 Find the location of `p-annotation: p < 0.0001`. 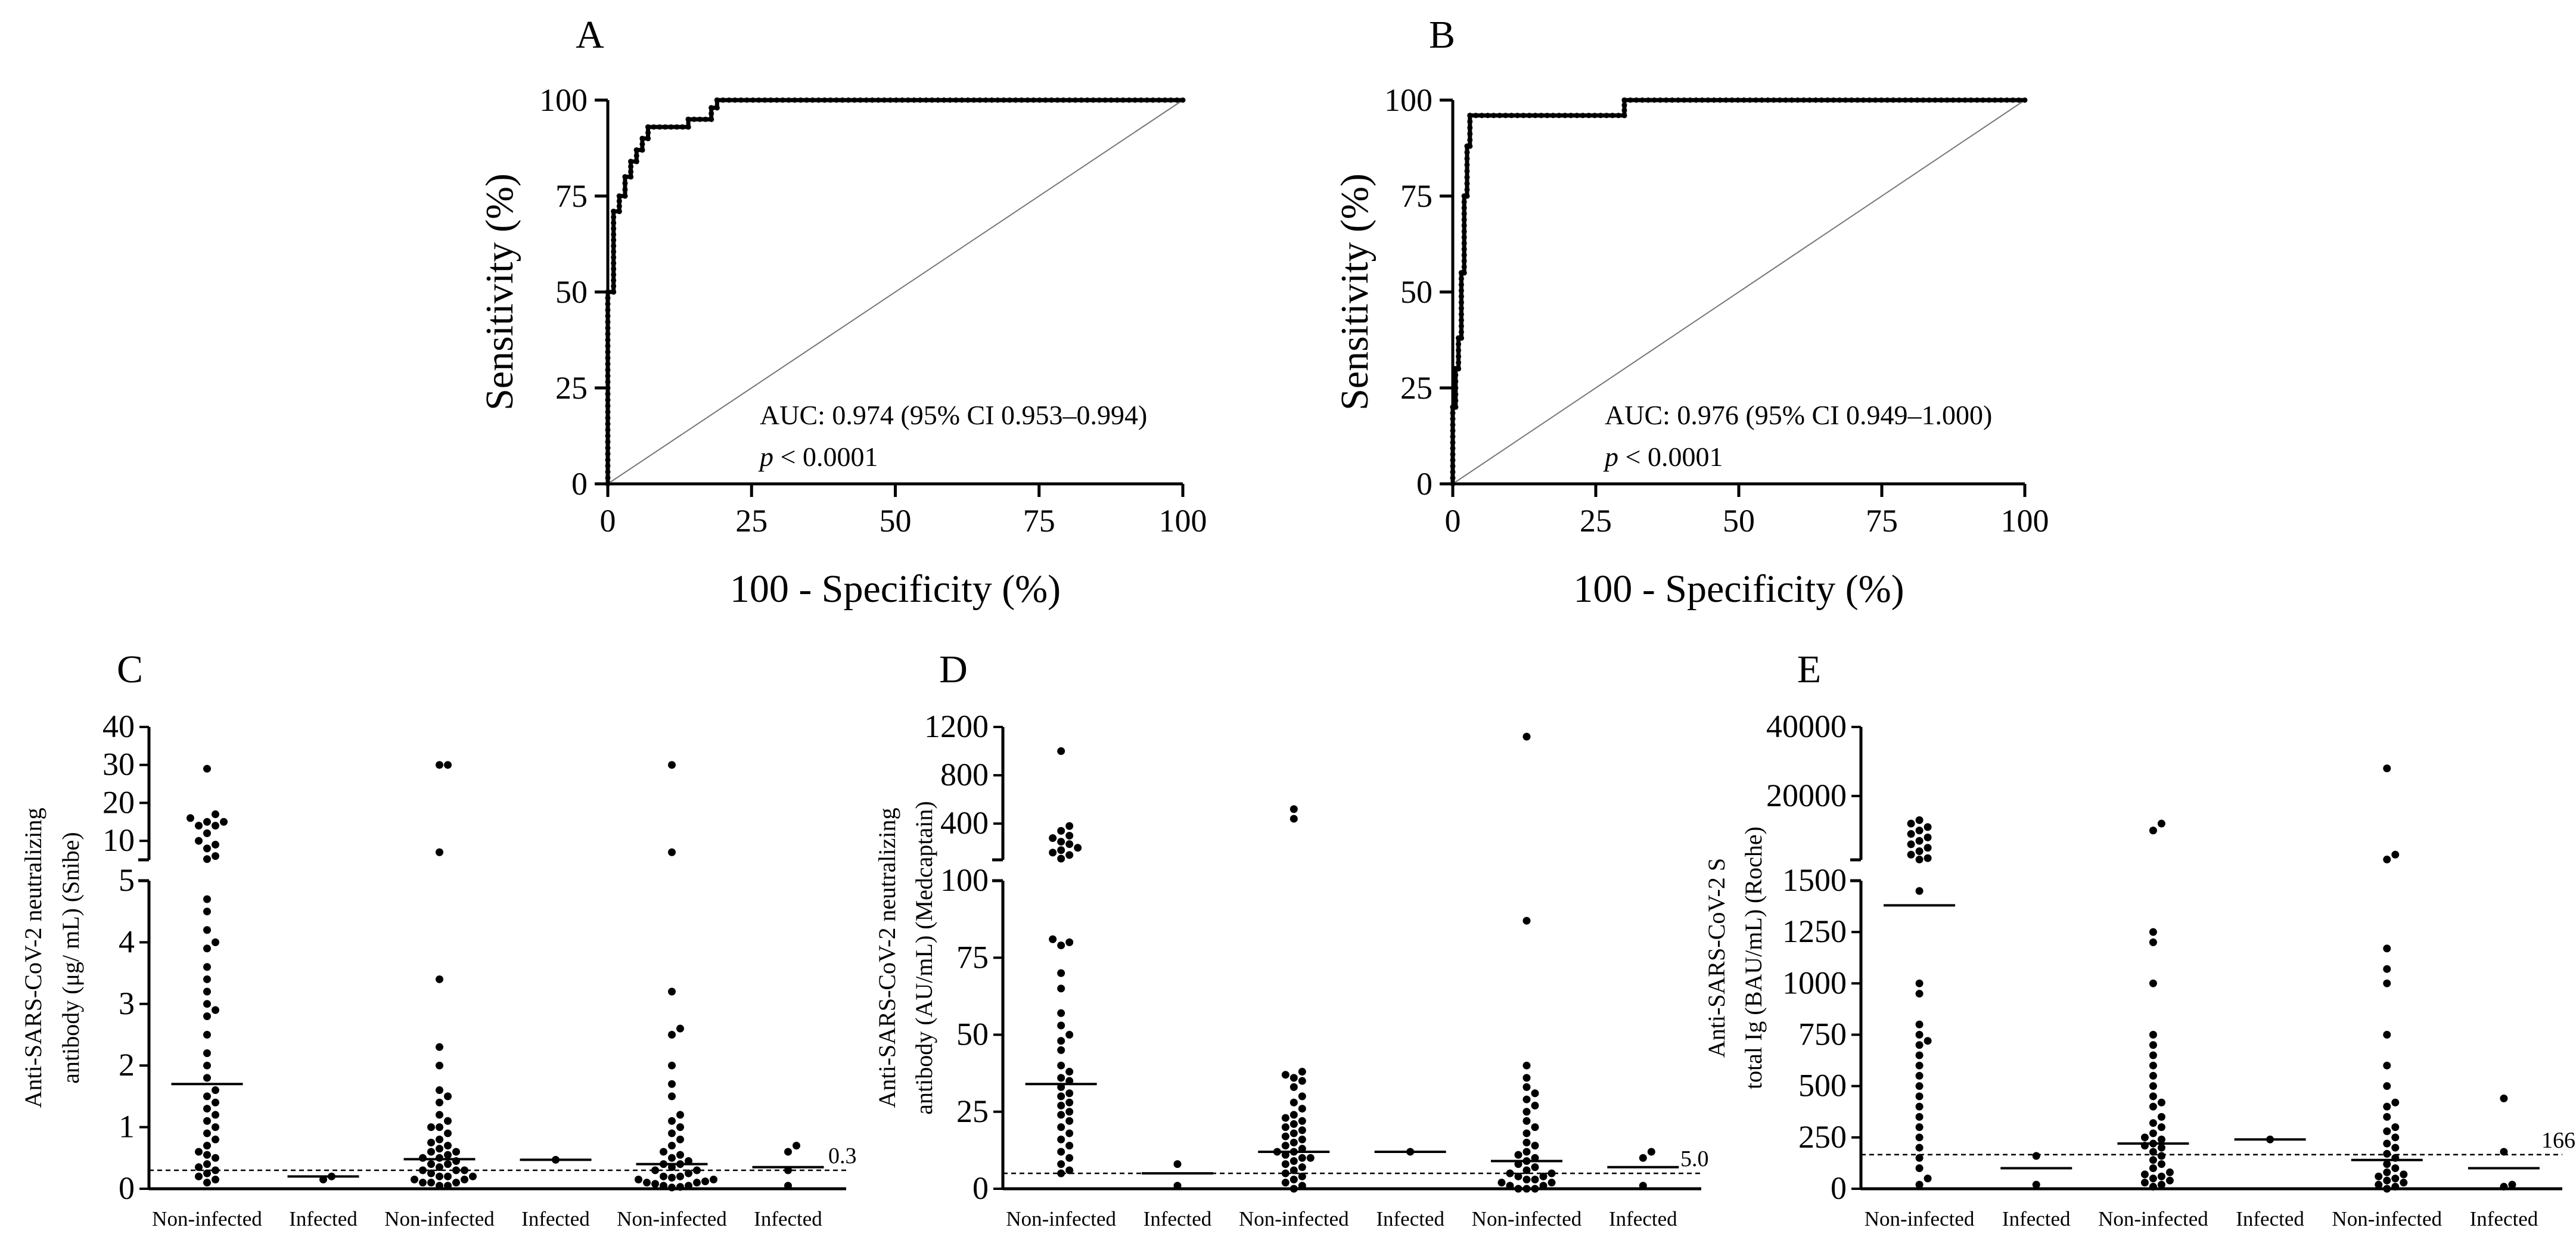

p-annotation: p < 0.0001 is located at coordinates (1663, 457).